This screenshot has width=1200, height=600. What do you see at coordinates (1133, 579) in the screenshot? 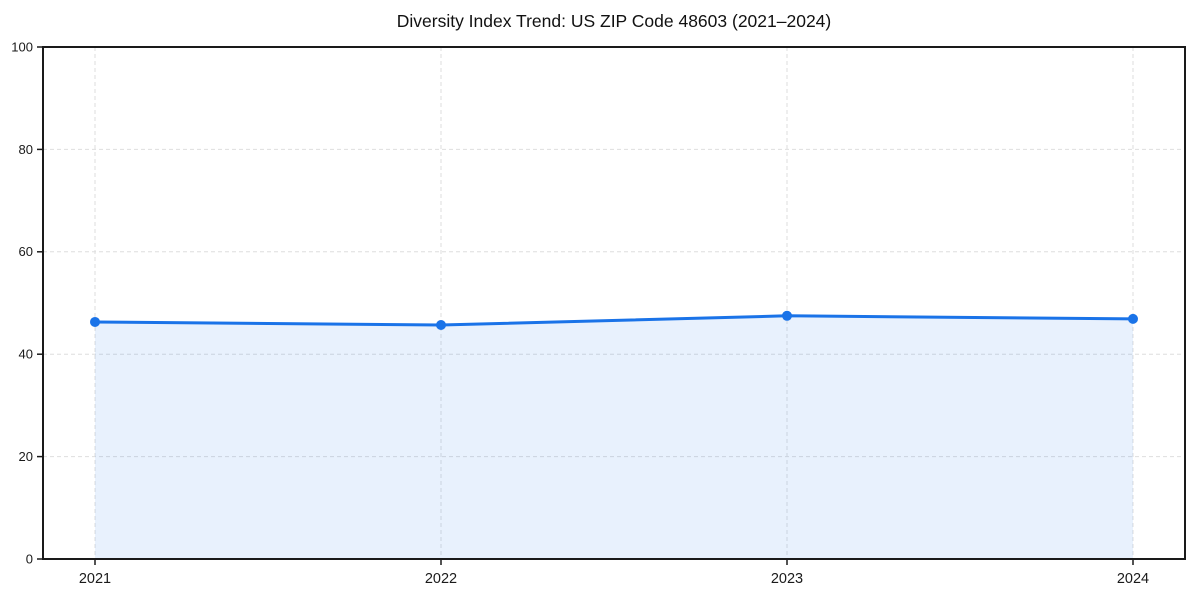
I see `x-tick-label: 2024` at bounding box center [1133, 579].